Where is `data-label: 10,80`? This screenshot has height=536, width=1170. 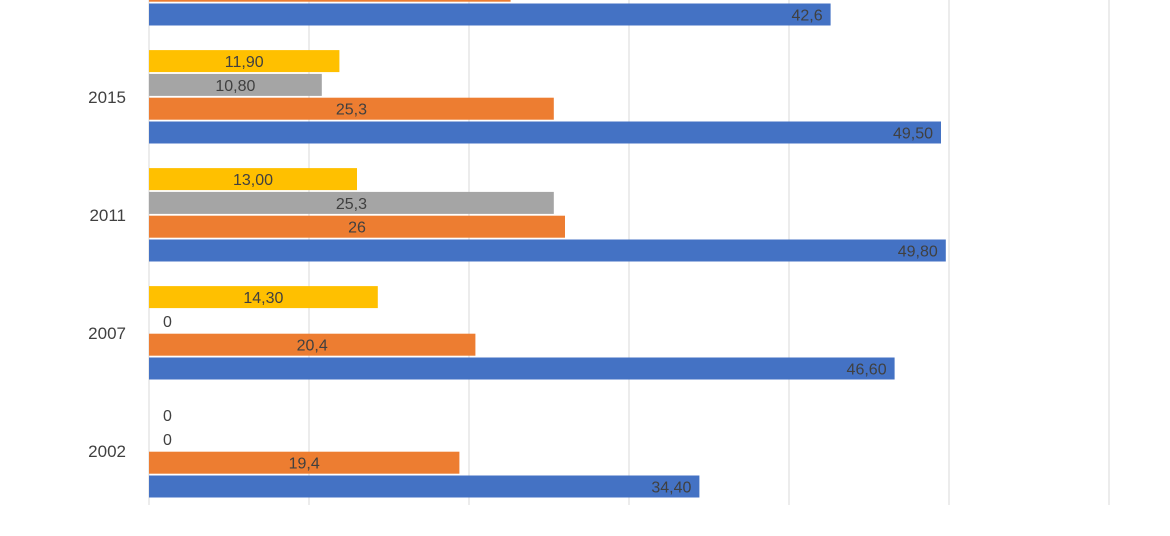 data-label: 10,80 is located at coordinates (235, 86).